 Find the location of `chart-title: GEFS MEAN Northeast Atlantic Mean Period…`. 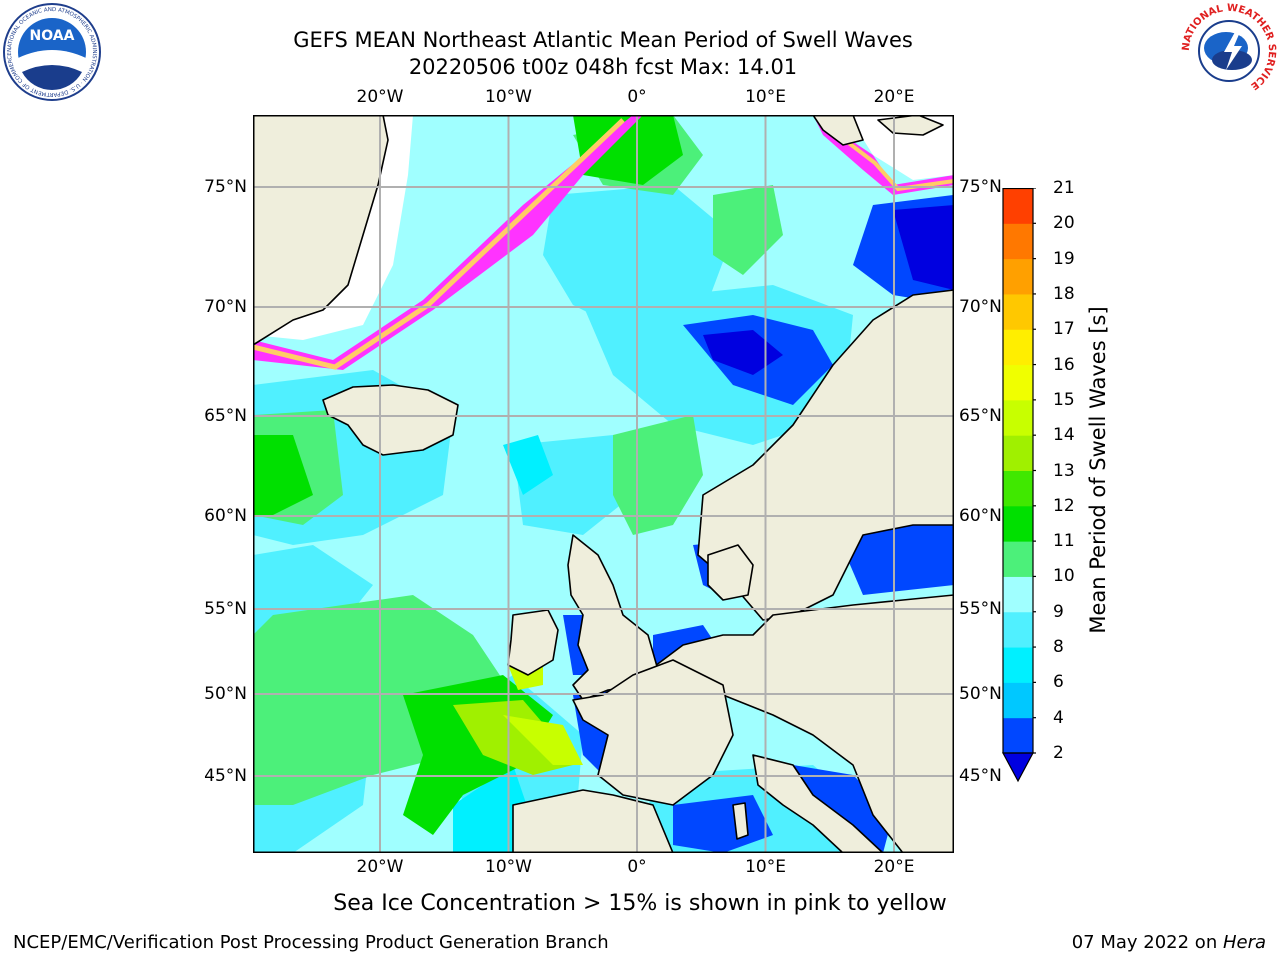

chart-title: GEFS MEAN Northeast Atlantic Mean Period… is located at coordinates (603, 40).